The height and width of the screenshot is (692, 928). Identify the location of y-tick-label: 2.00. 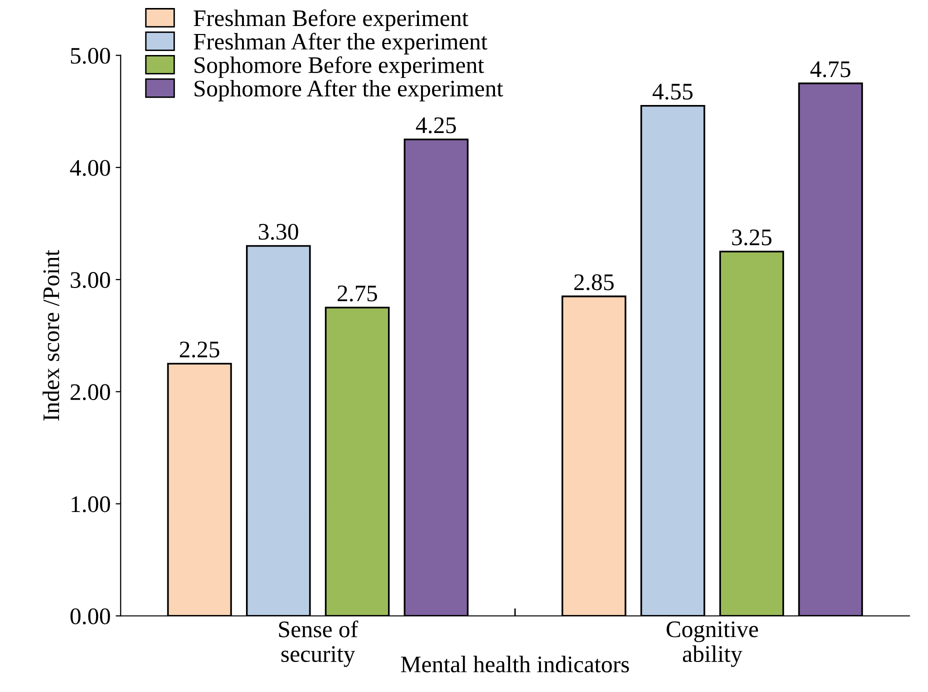
(90, 392).